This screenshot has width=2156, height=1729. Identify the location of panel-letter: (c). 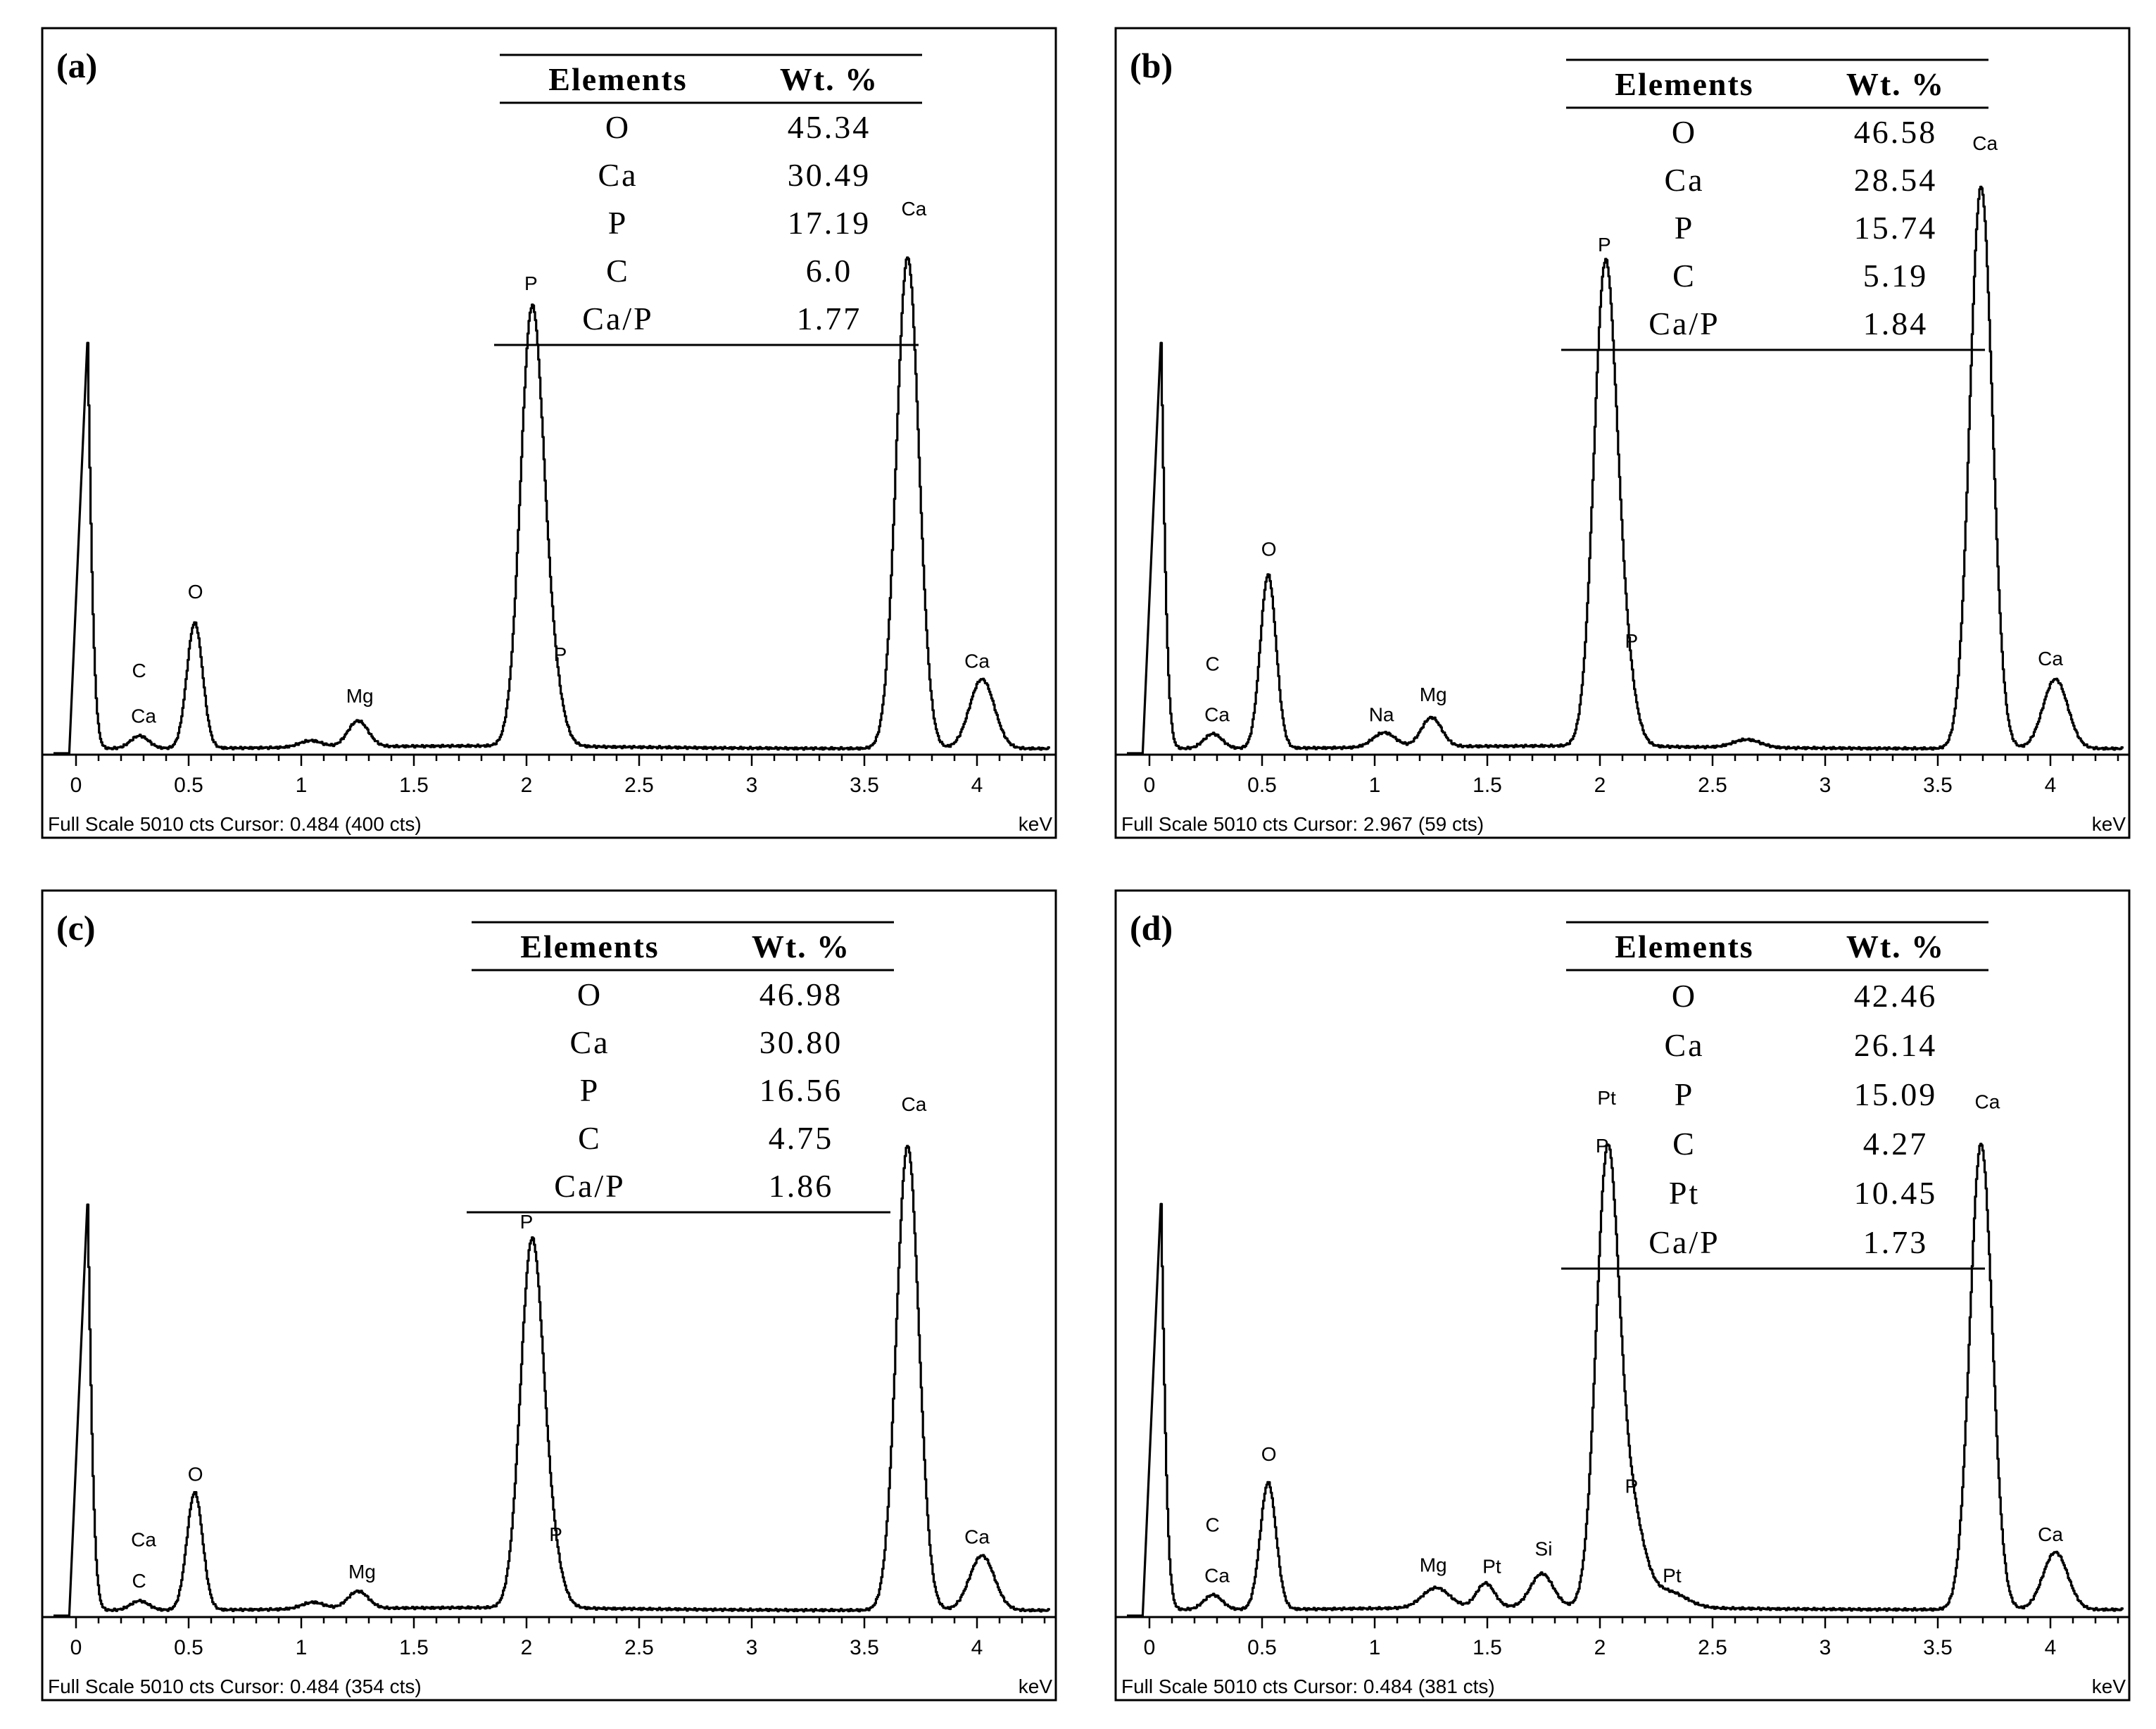
(76, 928).